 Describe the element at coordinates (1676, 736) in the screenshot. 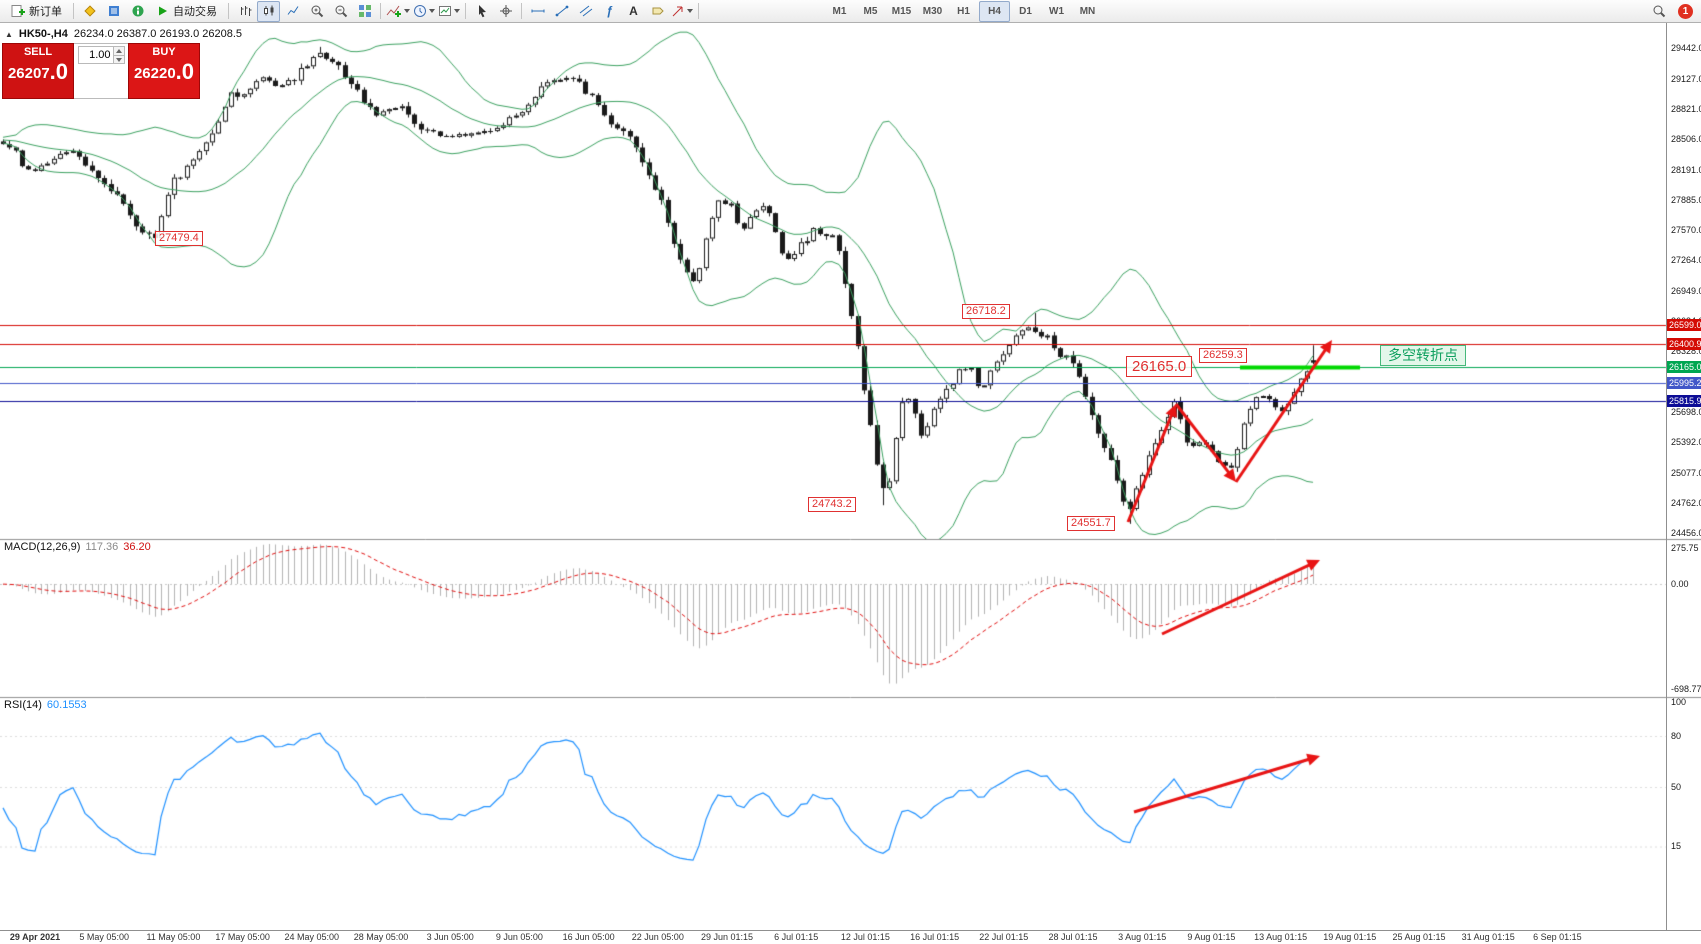

I see `rsi-scale-label: 80` at that location.